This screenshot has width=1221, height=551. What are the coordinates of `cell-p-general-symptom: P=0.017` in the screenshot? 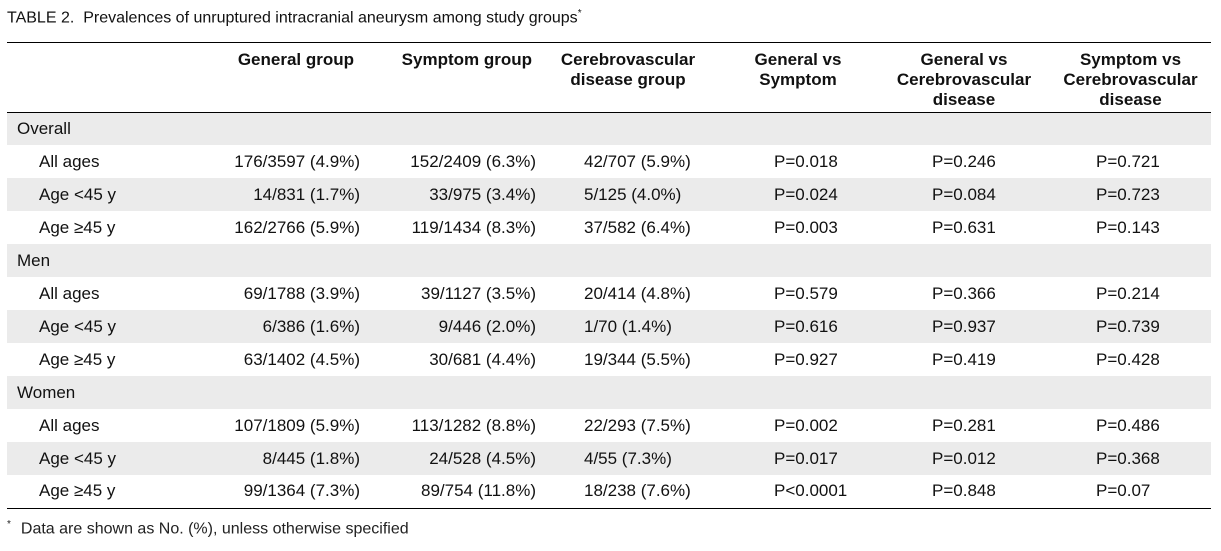 It's located at (798, 458).